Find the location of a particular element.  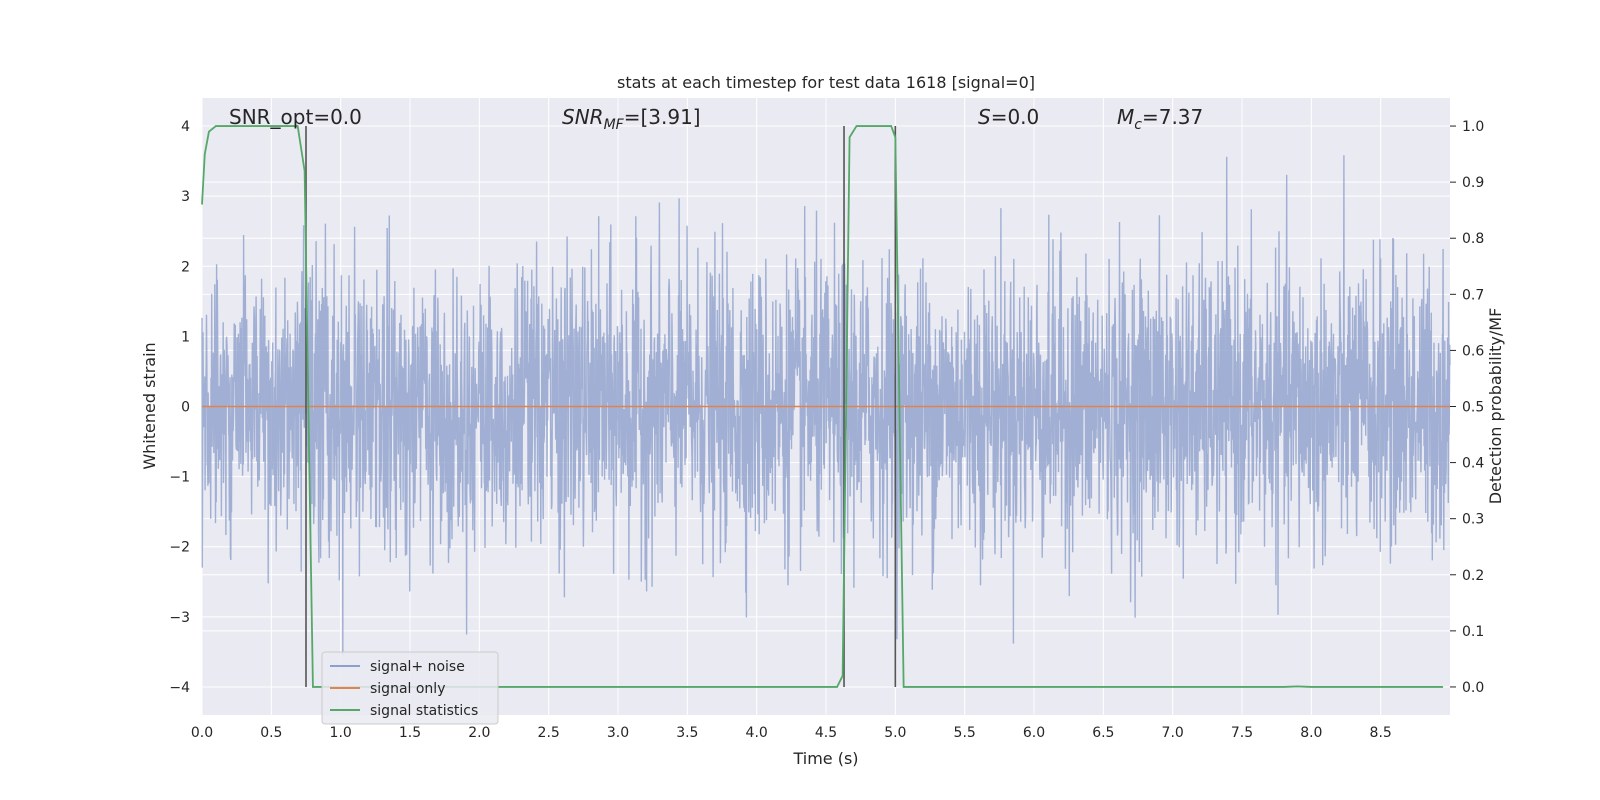

legend-label-signal-only: signal only is located at coordinates (407, 689).